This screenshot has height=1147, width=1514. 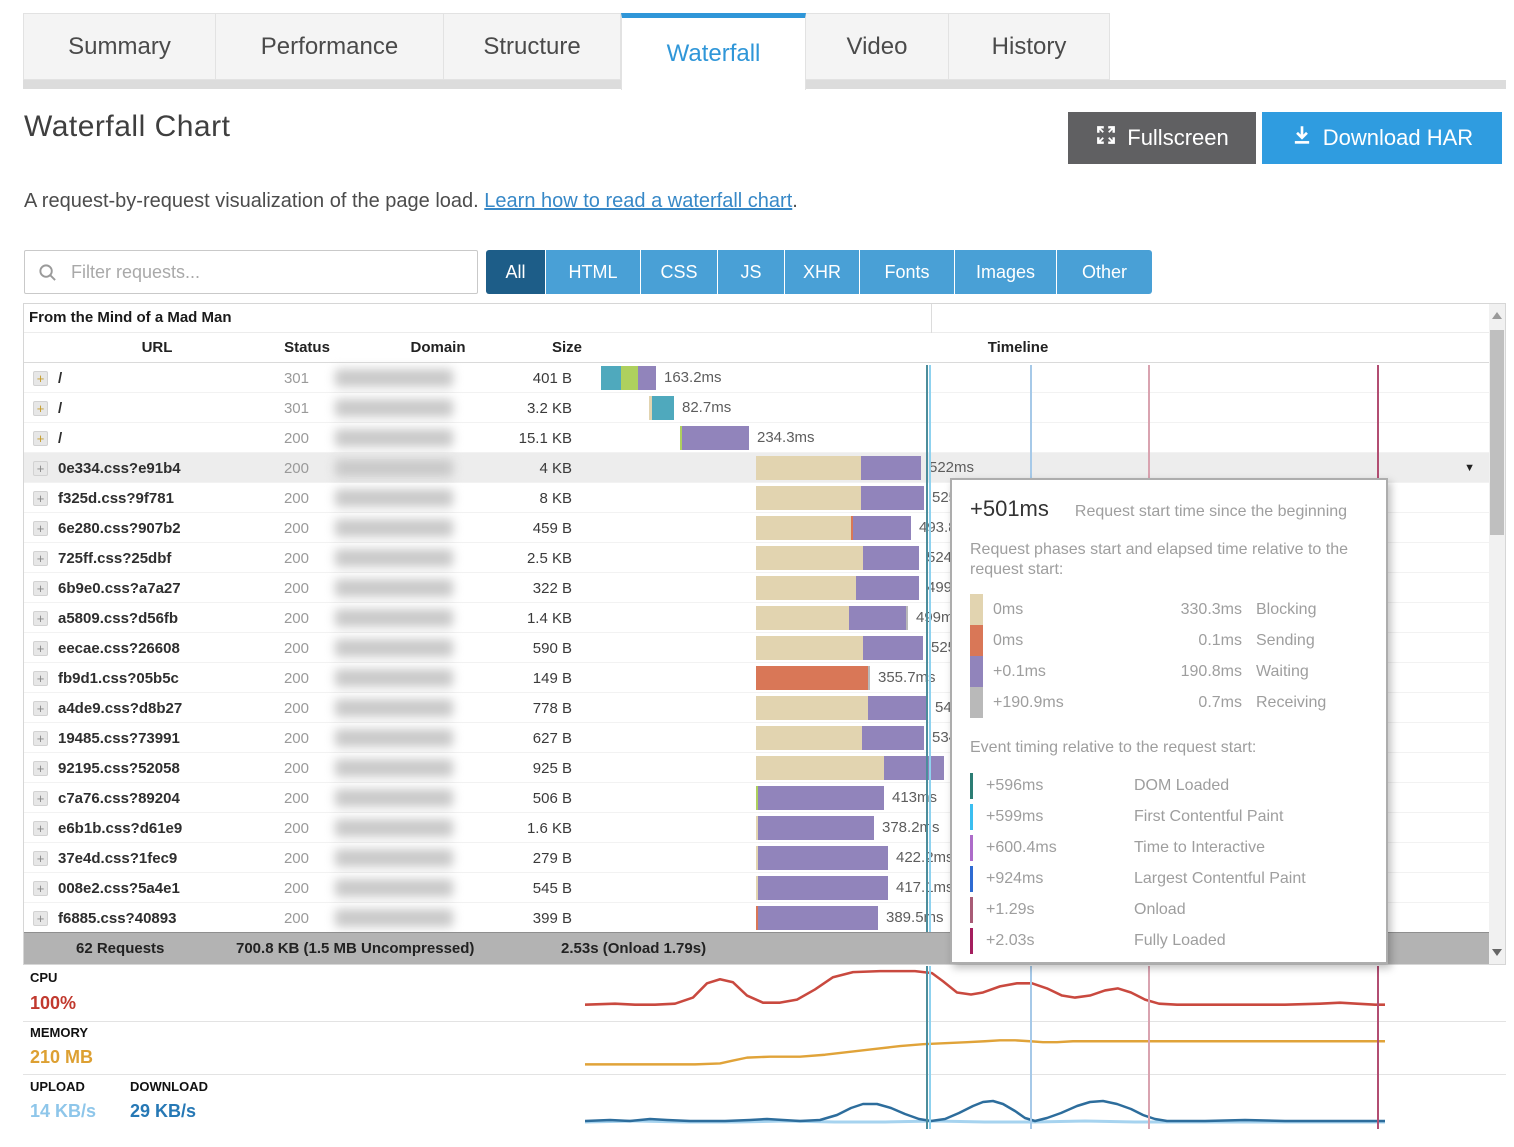 What do you see at coordinates (764, 918) in the screenshot?
I see `table-row: + f6885.css?40893 200 399 B 389.5ms` at bounding box center [764, 918].